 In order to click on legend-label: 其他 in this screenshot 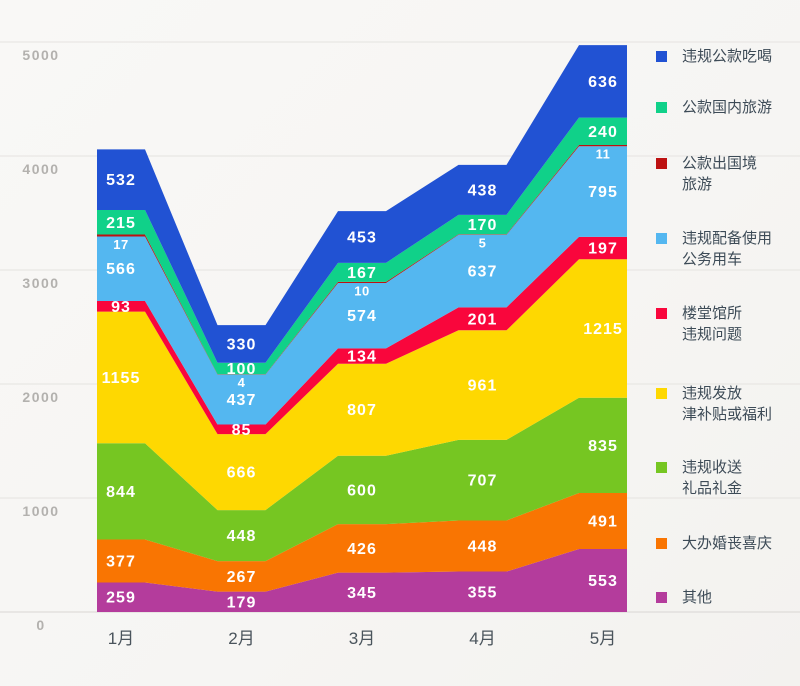, I will do `click(697, 597)`.